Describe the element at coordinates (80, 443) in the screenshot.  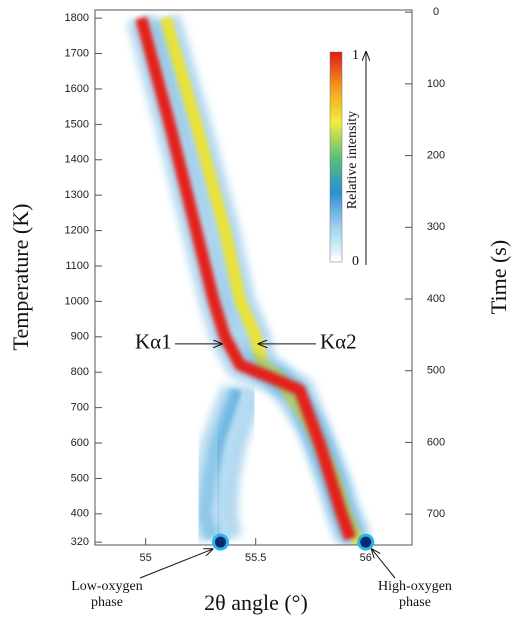
I see `y-tick-label: 600` at that location.